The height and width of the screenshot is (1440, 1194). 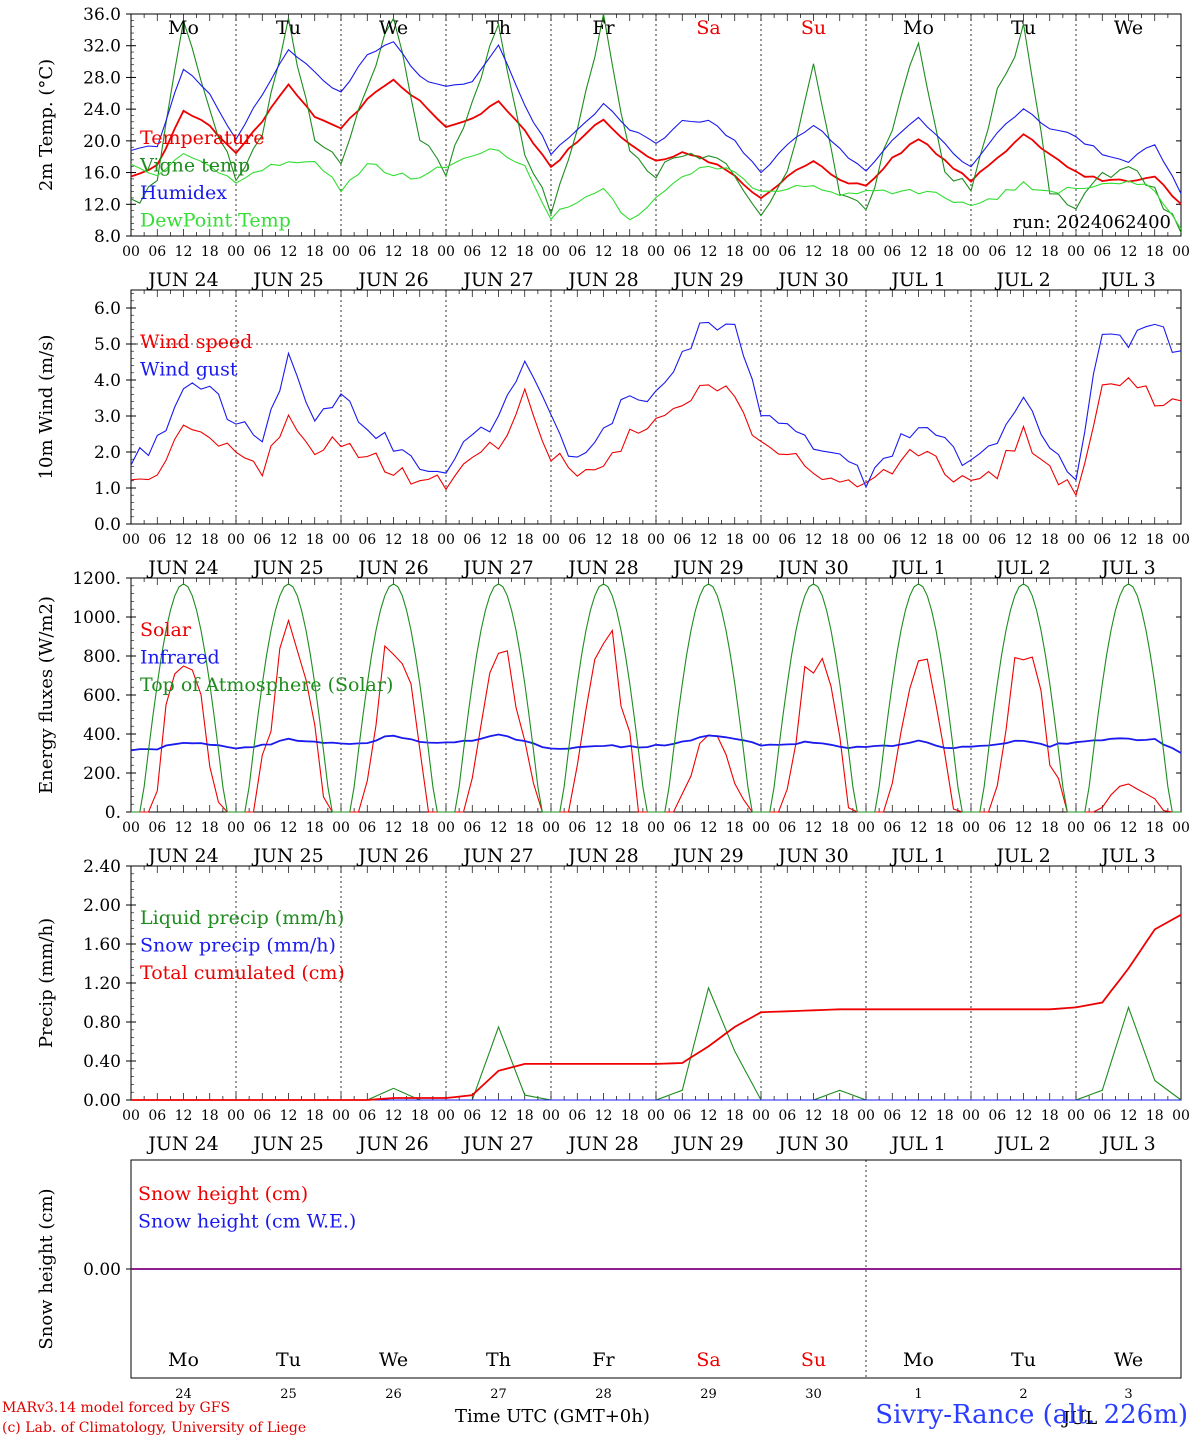 What do you see at coordinates (102, 15) in the screenshot?
I see `y-tick-label: 36.0` at bounding box center [102, 15].